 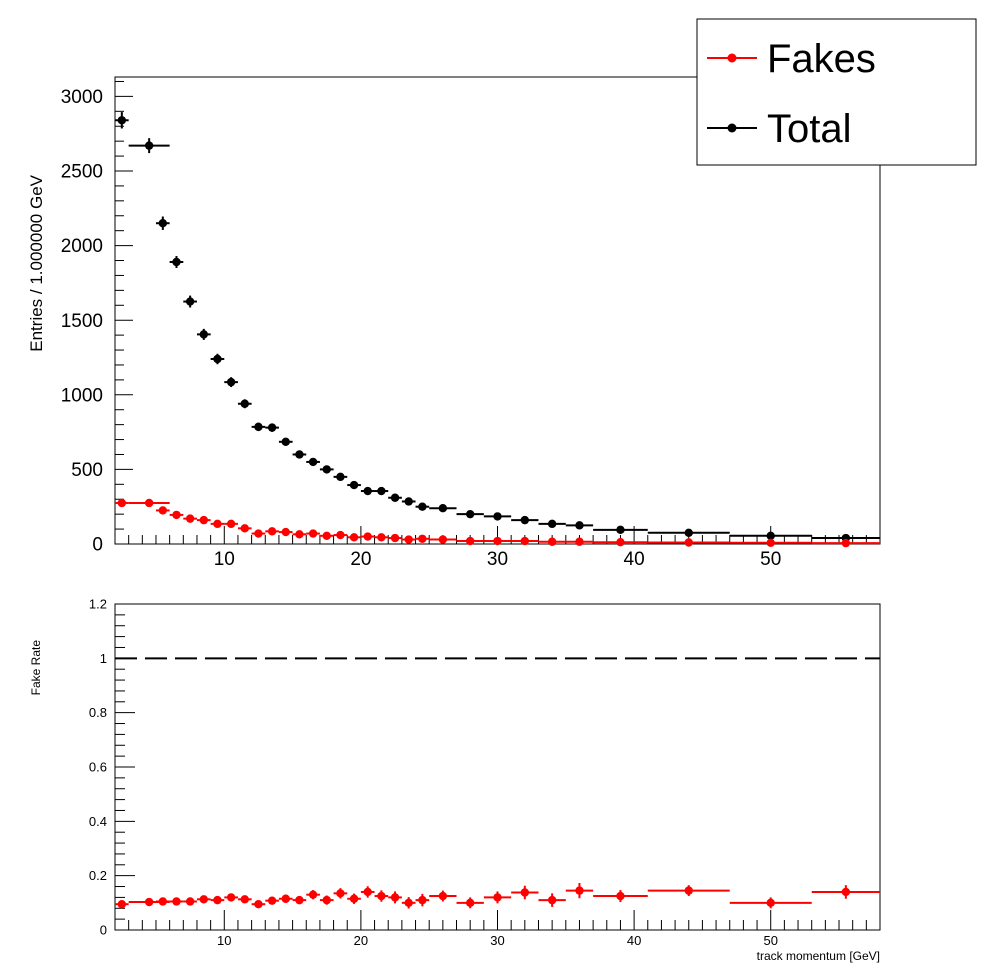 I want to click on y-axis-title: Entries / 1.000000 GeV, so click(x=36, y=262).